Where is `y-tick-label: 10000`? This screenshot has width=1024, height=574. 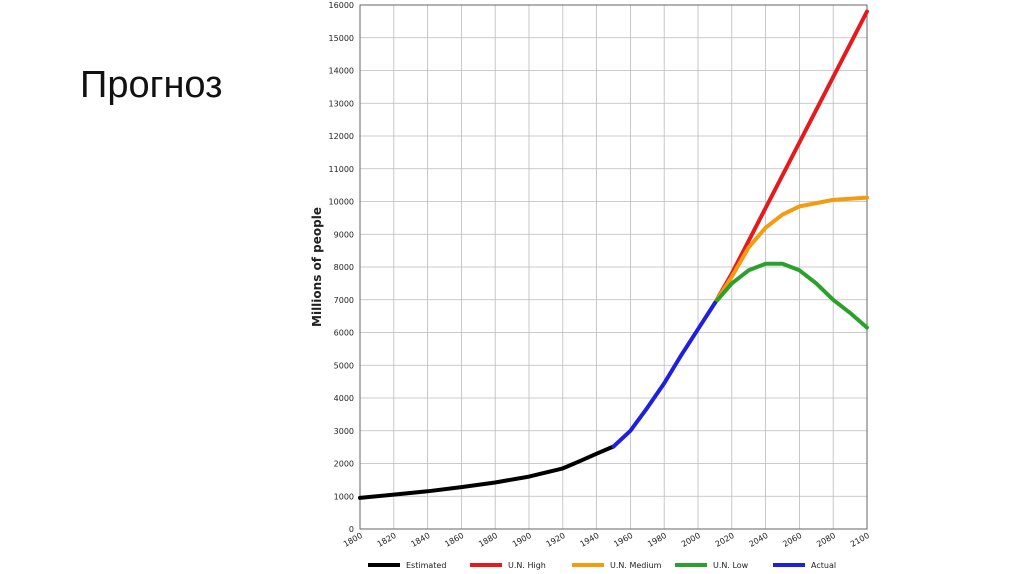
y-tick-label: 10000 is located at coordinates (341, 202).